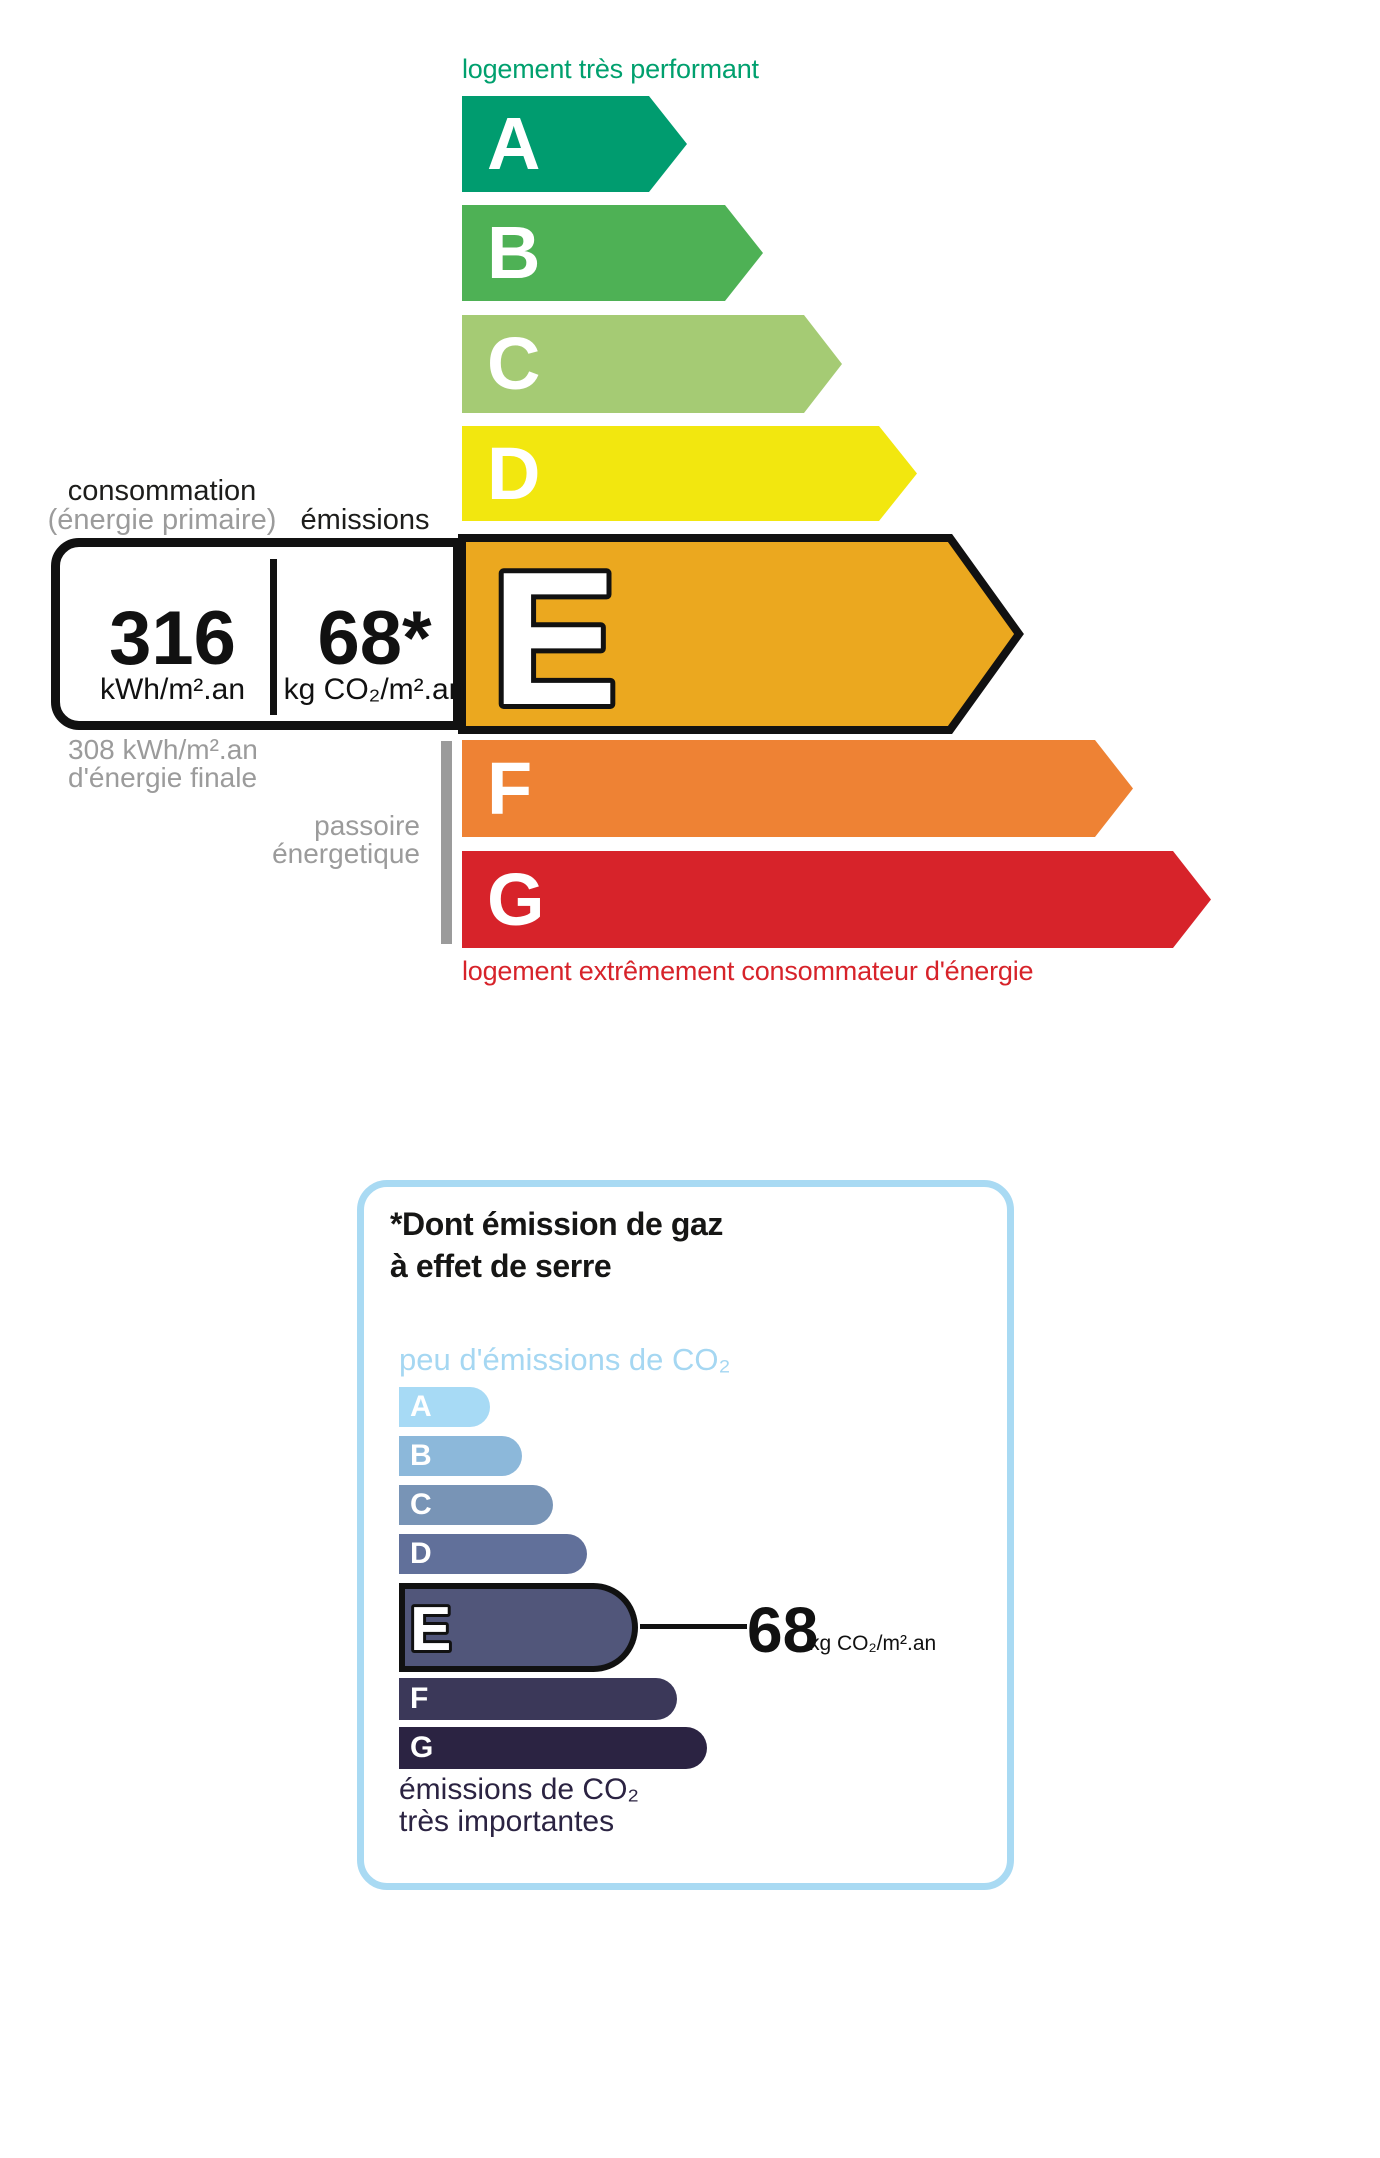 The height and width of the screenshot is (2158, 1380). Describe the element at coordinates (693, 1626) in the screenshot. I see `co2-value-connector-line` at that location.